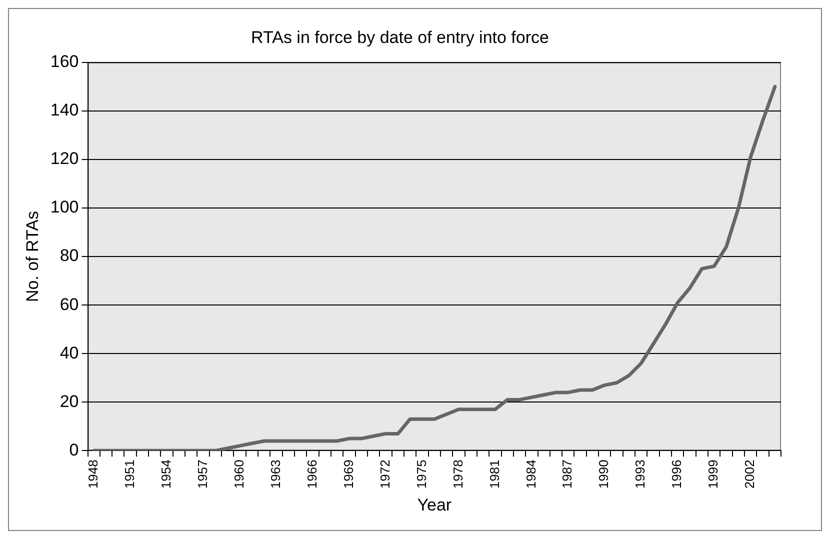  What do you see at coordinates (312, 474) in the screenshot?
I see `x-tick-label: 1966` at bounding box center [312, 474].